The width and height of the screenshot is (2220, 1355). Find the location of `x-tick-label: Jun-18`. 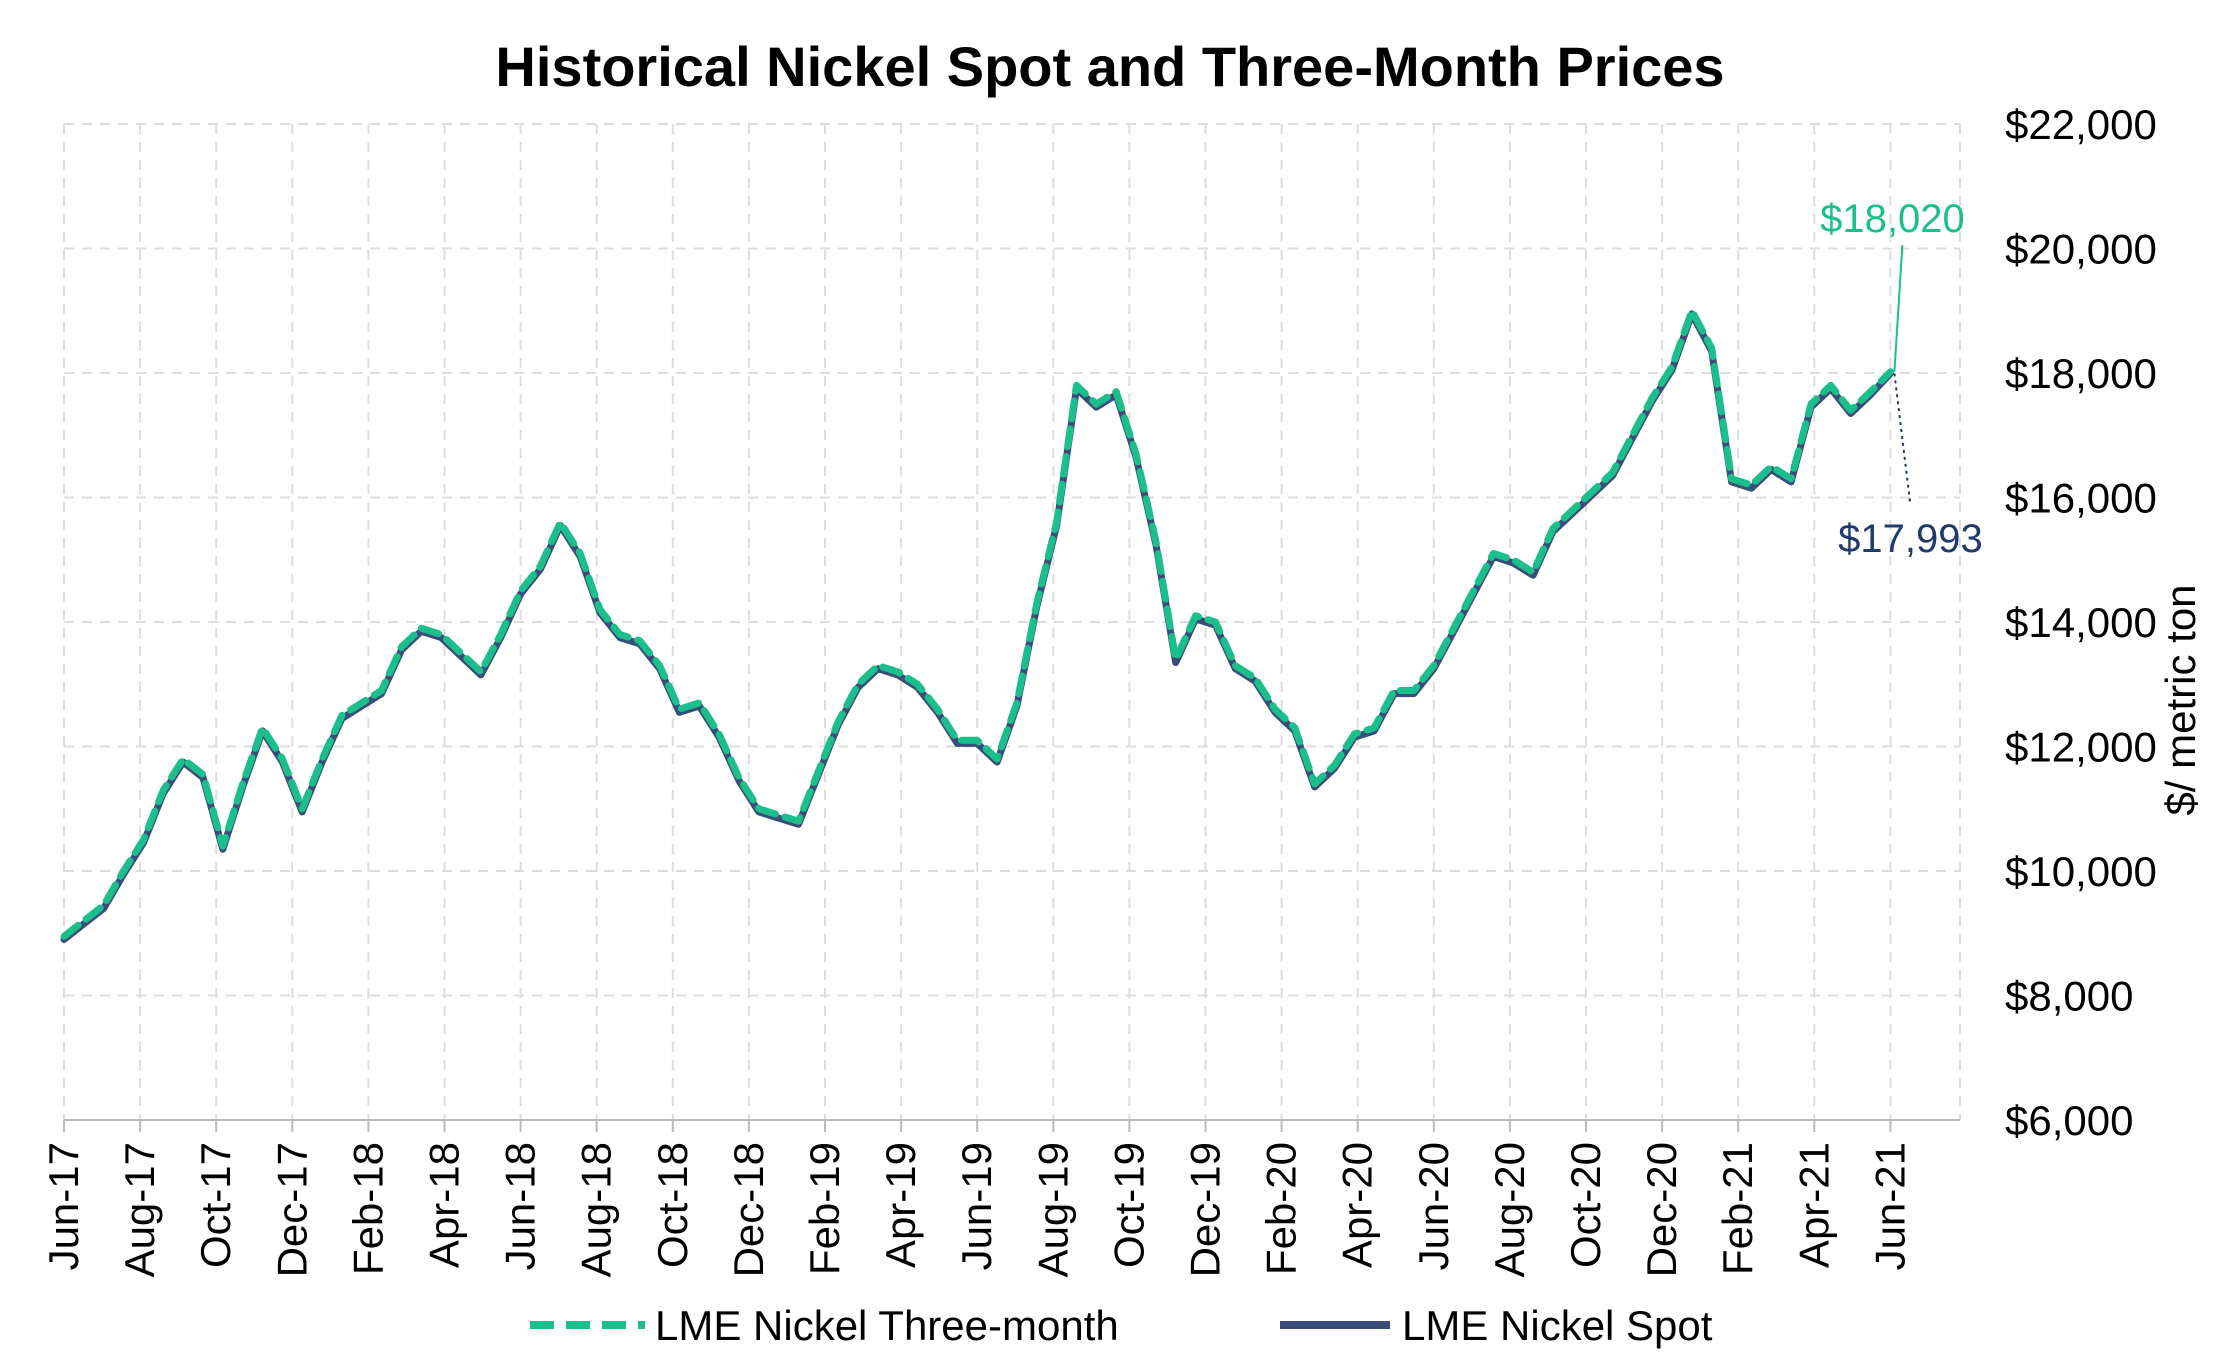

x-tick-label: Jun-18 is located at coordinates (520, 1206).